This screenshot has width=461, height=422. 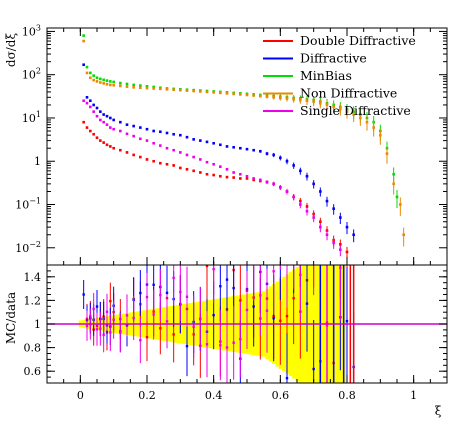 I want to click on legend-label-single-diffractive: Single Diffractive, so click(x=355, y=110).